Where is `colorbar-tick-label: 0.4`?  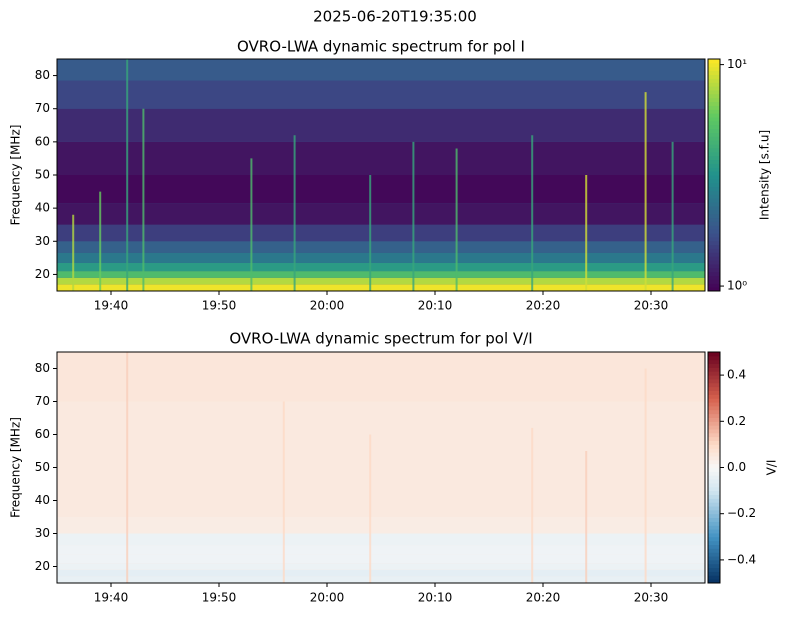 colorbar-tick-label: 0.4 is located at coordinates (736, 375).